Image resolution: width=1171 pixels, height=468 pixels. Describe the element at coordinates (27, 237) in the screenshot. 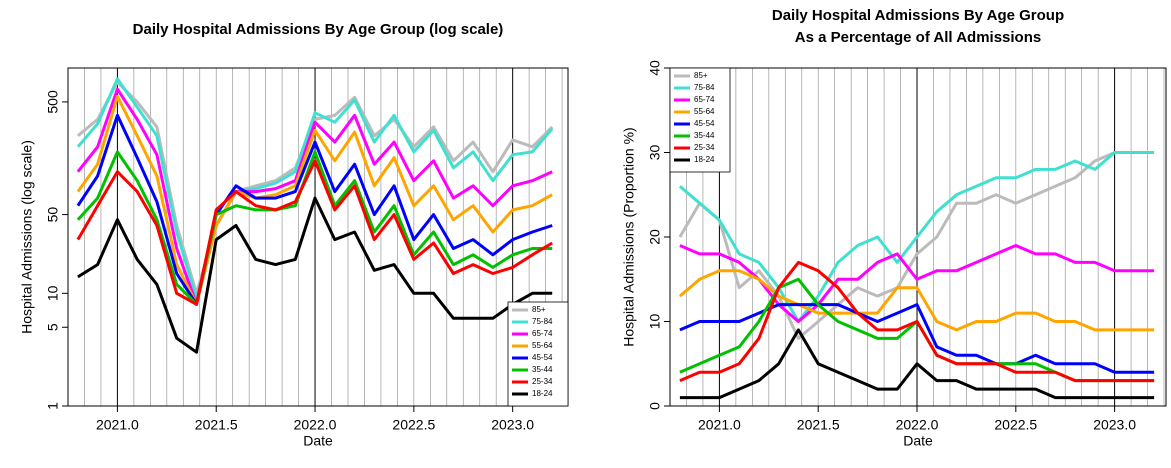

I see `y-axis-label: Hospital Admissions (log scale)` at that location.